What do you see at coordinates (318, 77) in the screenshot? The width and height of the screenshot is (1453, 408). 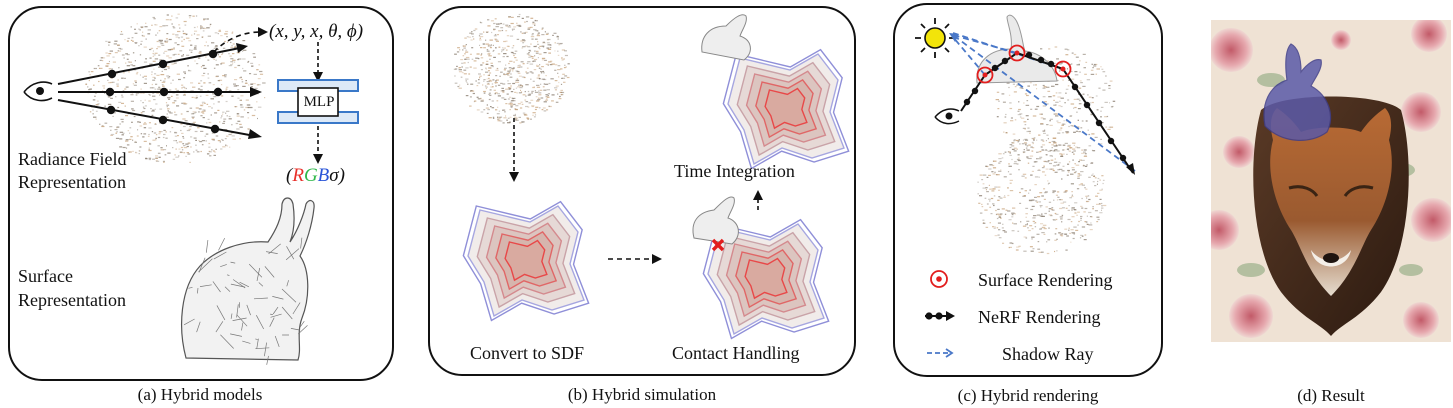 I see `dashed-arrowhead-mlp` at bounding box center [318, 77].